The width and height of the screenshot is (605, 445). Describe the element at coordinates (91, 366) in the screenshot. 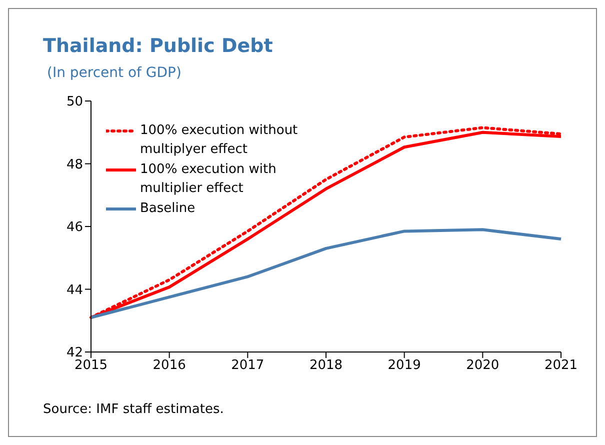

I see `x-tick-label: 2015` at that location.